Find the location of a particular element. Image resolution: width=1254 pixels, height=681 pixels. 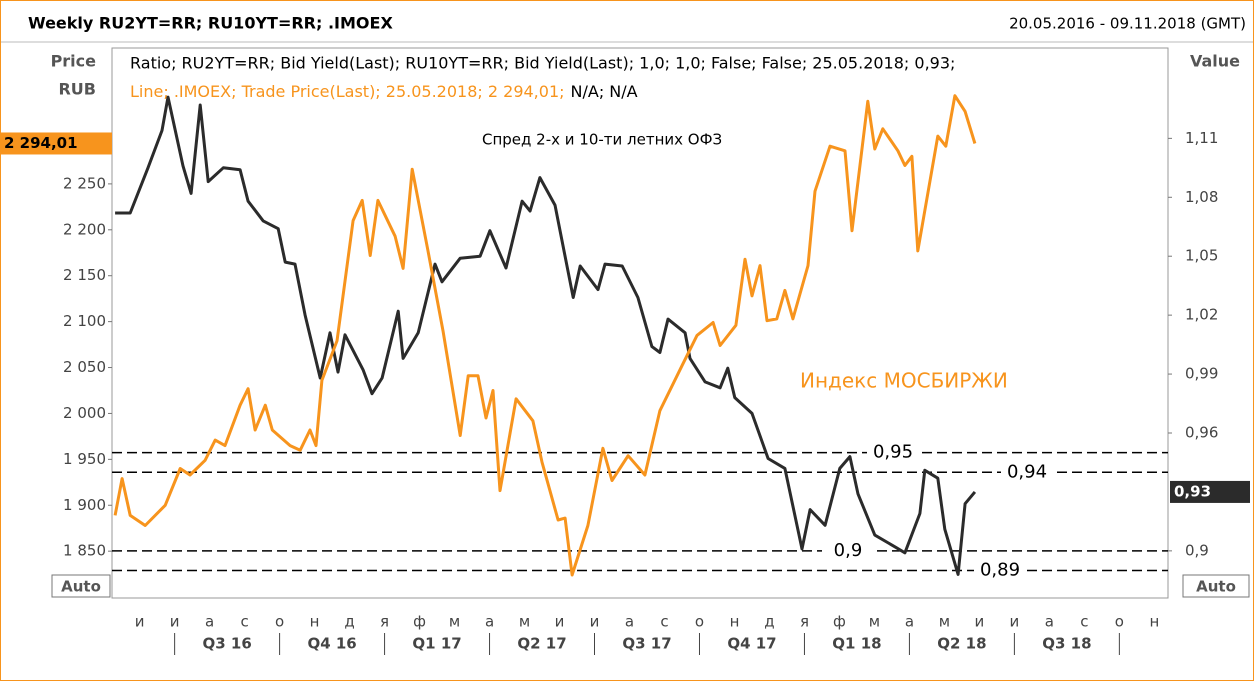

y-tick-label: 2 200 is located at coordinates (84, 229).